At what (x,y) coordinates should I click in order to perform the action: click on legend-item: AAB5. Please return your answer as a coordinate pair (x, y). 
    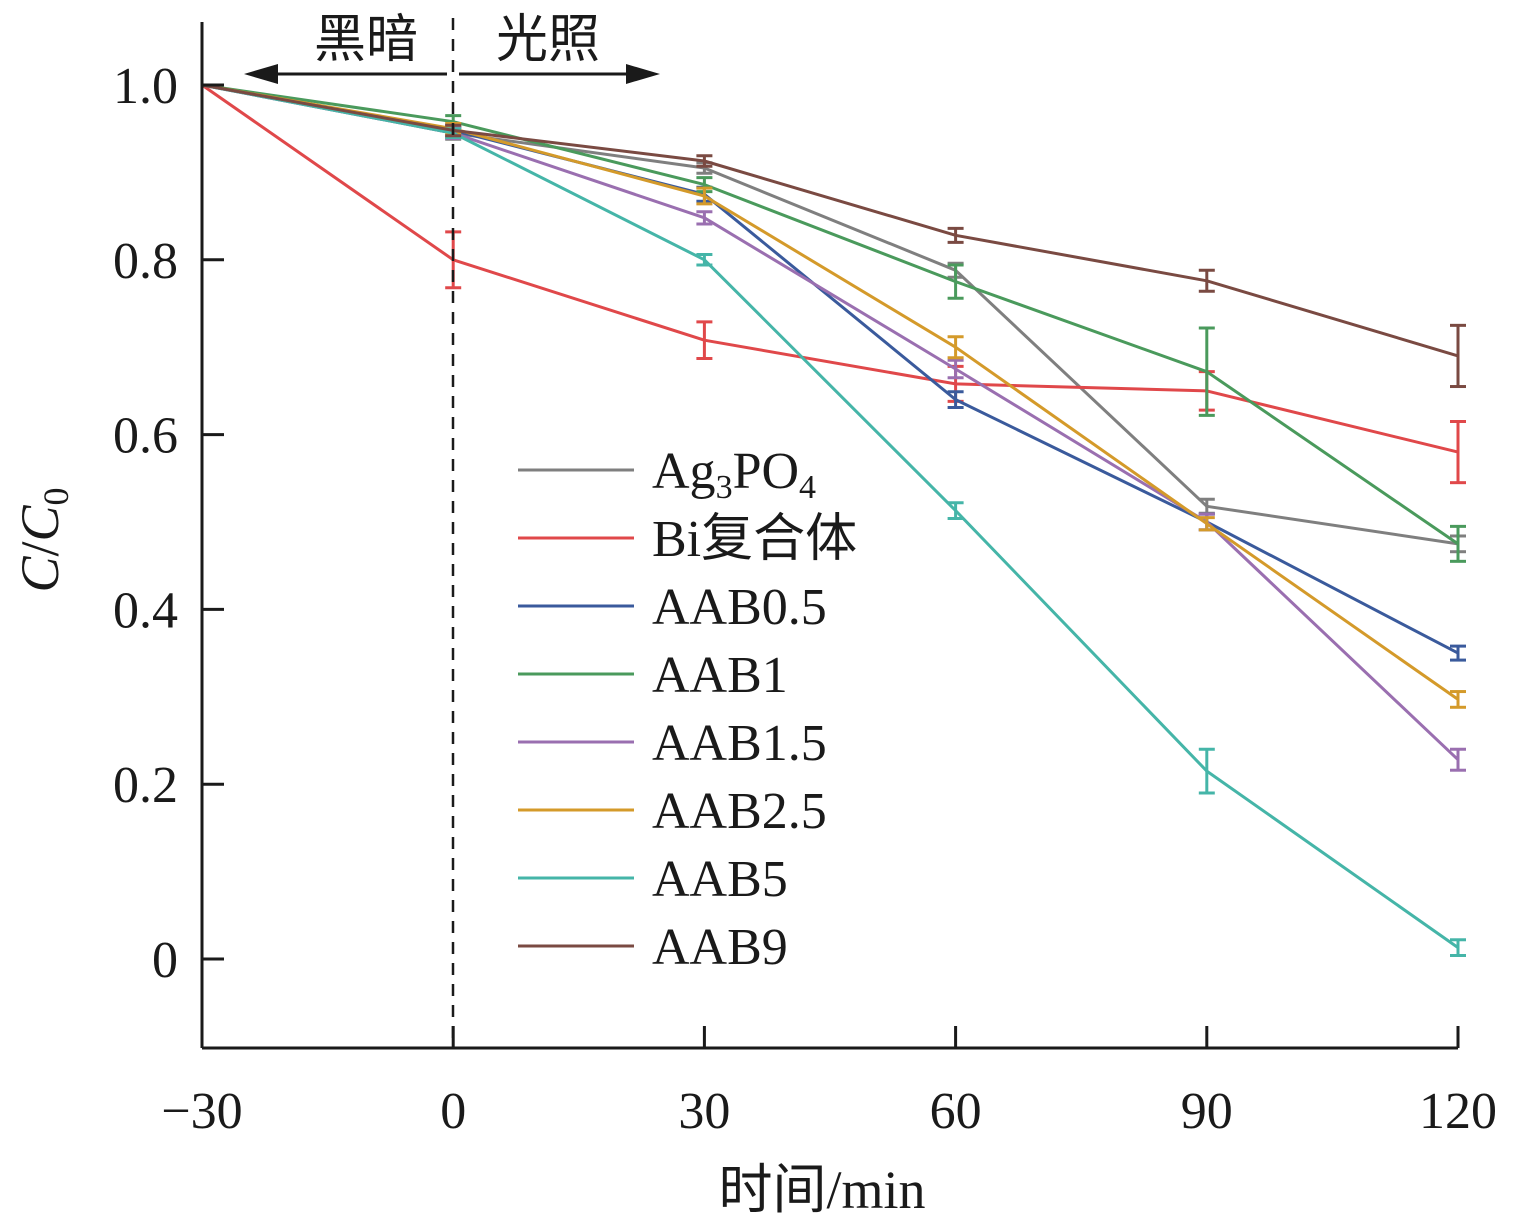
    Looking at the image, I should click on (653, 879).